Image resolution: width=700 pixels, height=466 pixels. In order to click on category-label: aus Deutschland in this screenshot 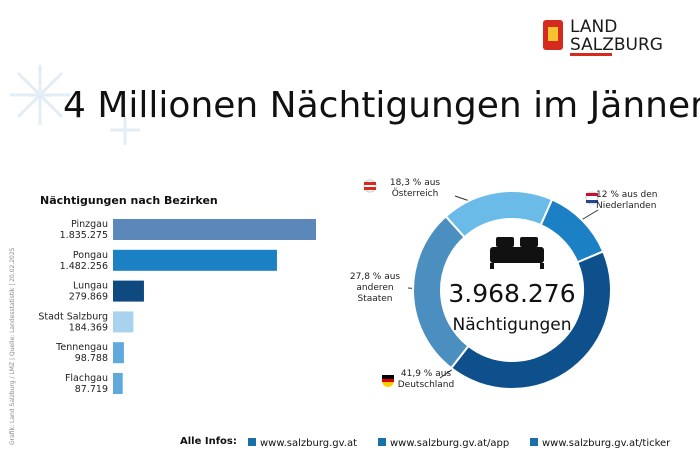, I will do `click(426, 379)`.